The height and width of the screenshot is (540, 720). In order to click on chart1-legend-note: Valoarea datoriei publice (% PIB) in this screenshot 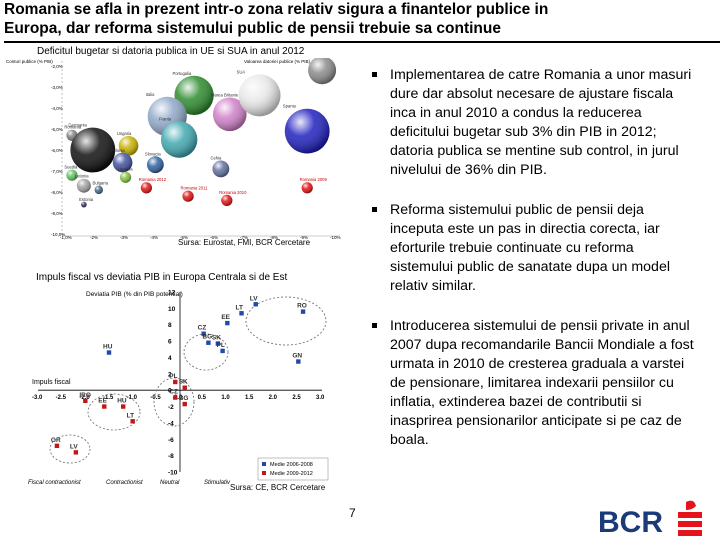, I will do `click(277, 61)`.